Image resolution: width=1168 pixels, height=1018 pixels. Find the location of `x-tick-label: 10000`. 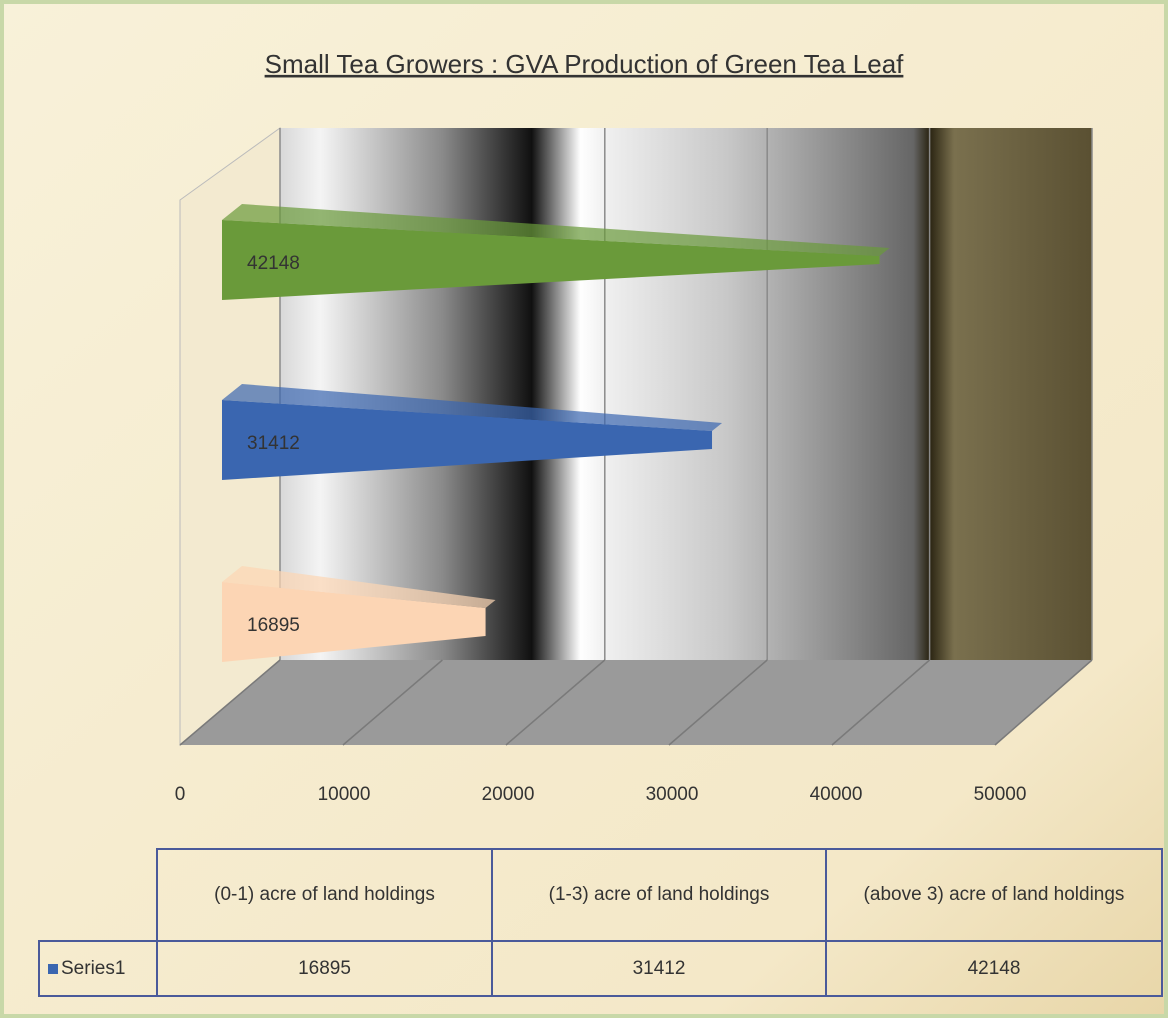

x-tick-label: 10000 is located at coordinates (344, 794).